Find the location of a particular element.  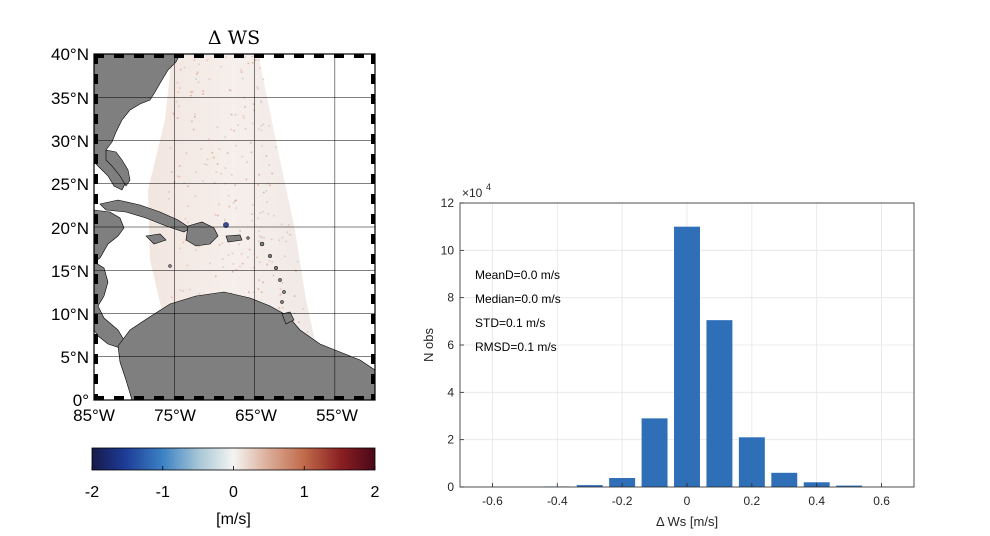

eddy-feature is located at coordinates (226, 225).